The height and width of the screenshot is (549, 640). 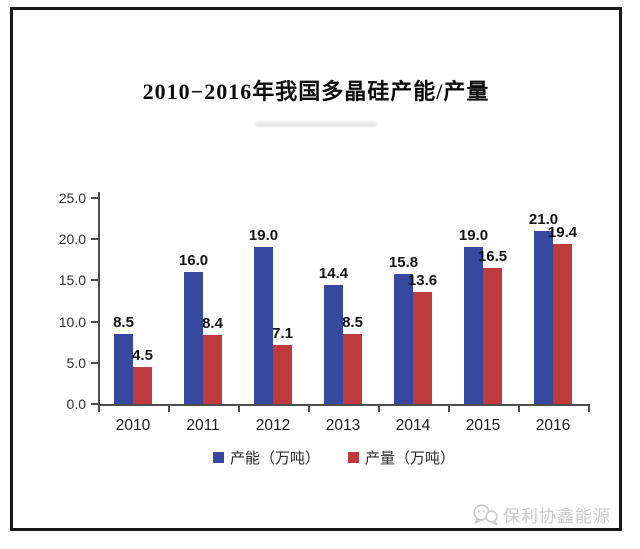 I want to click on y-axis-tick-label: 5.0, so click(x=76, y=362).